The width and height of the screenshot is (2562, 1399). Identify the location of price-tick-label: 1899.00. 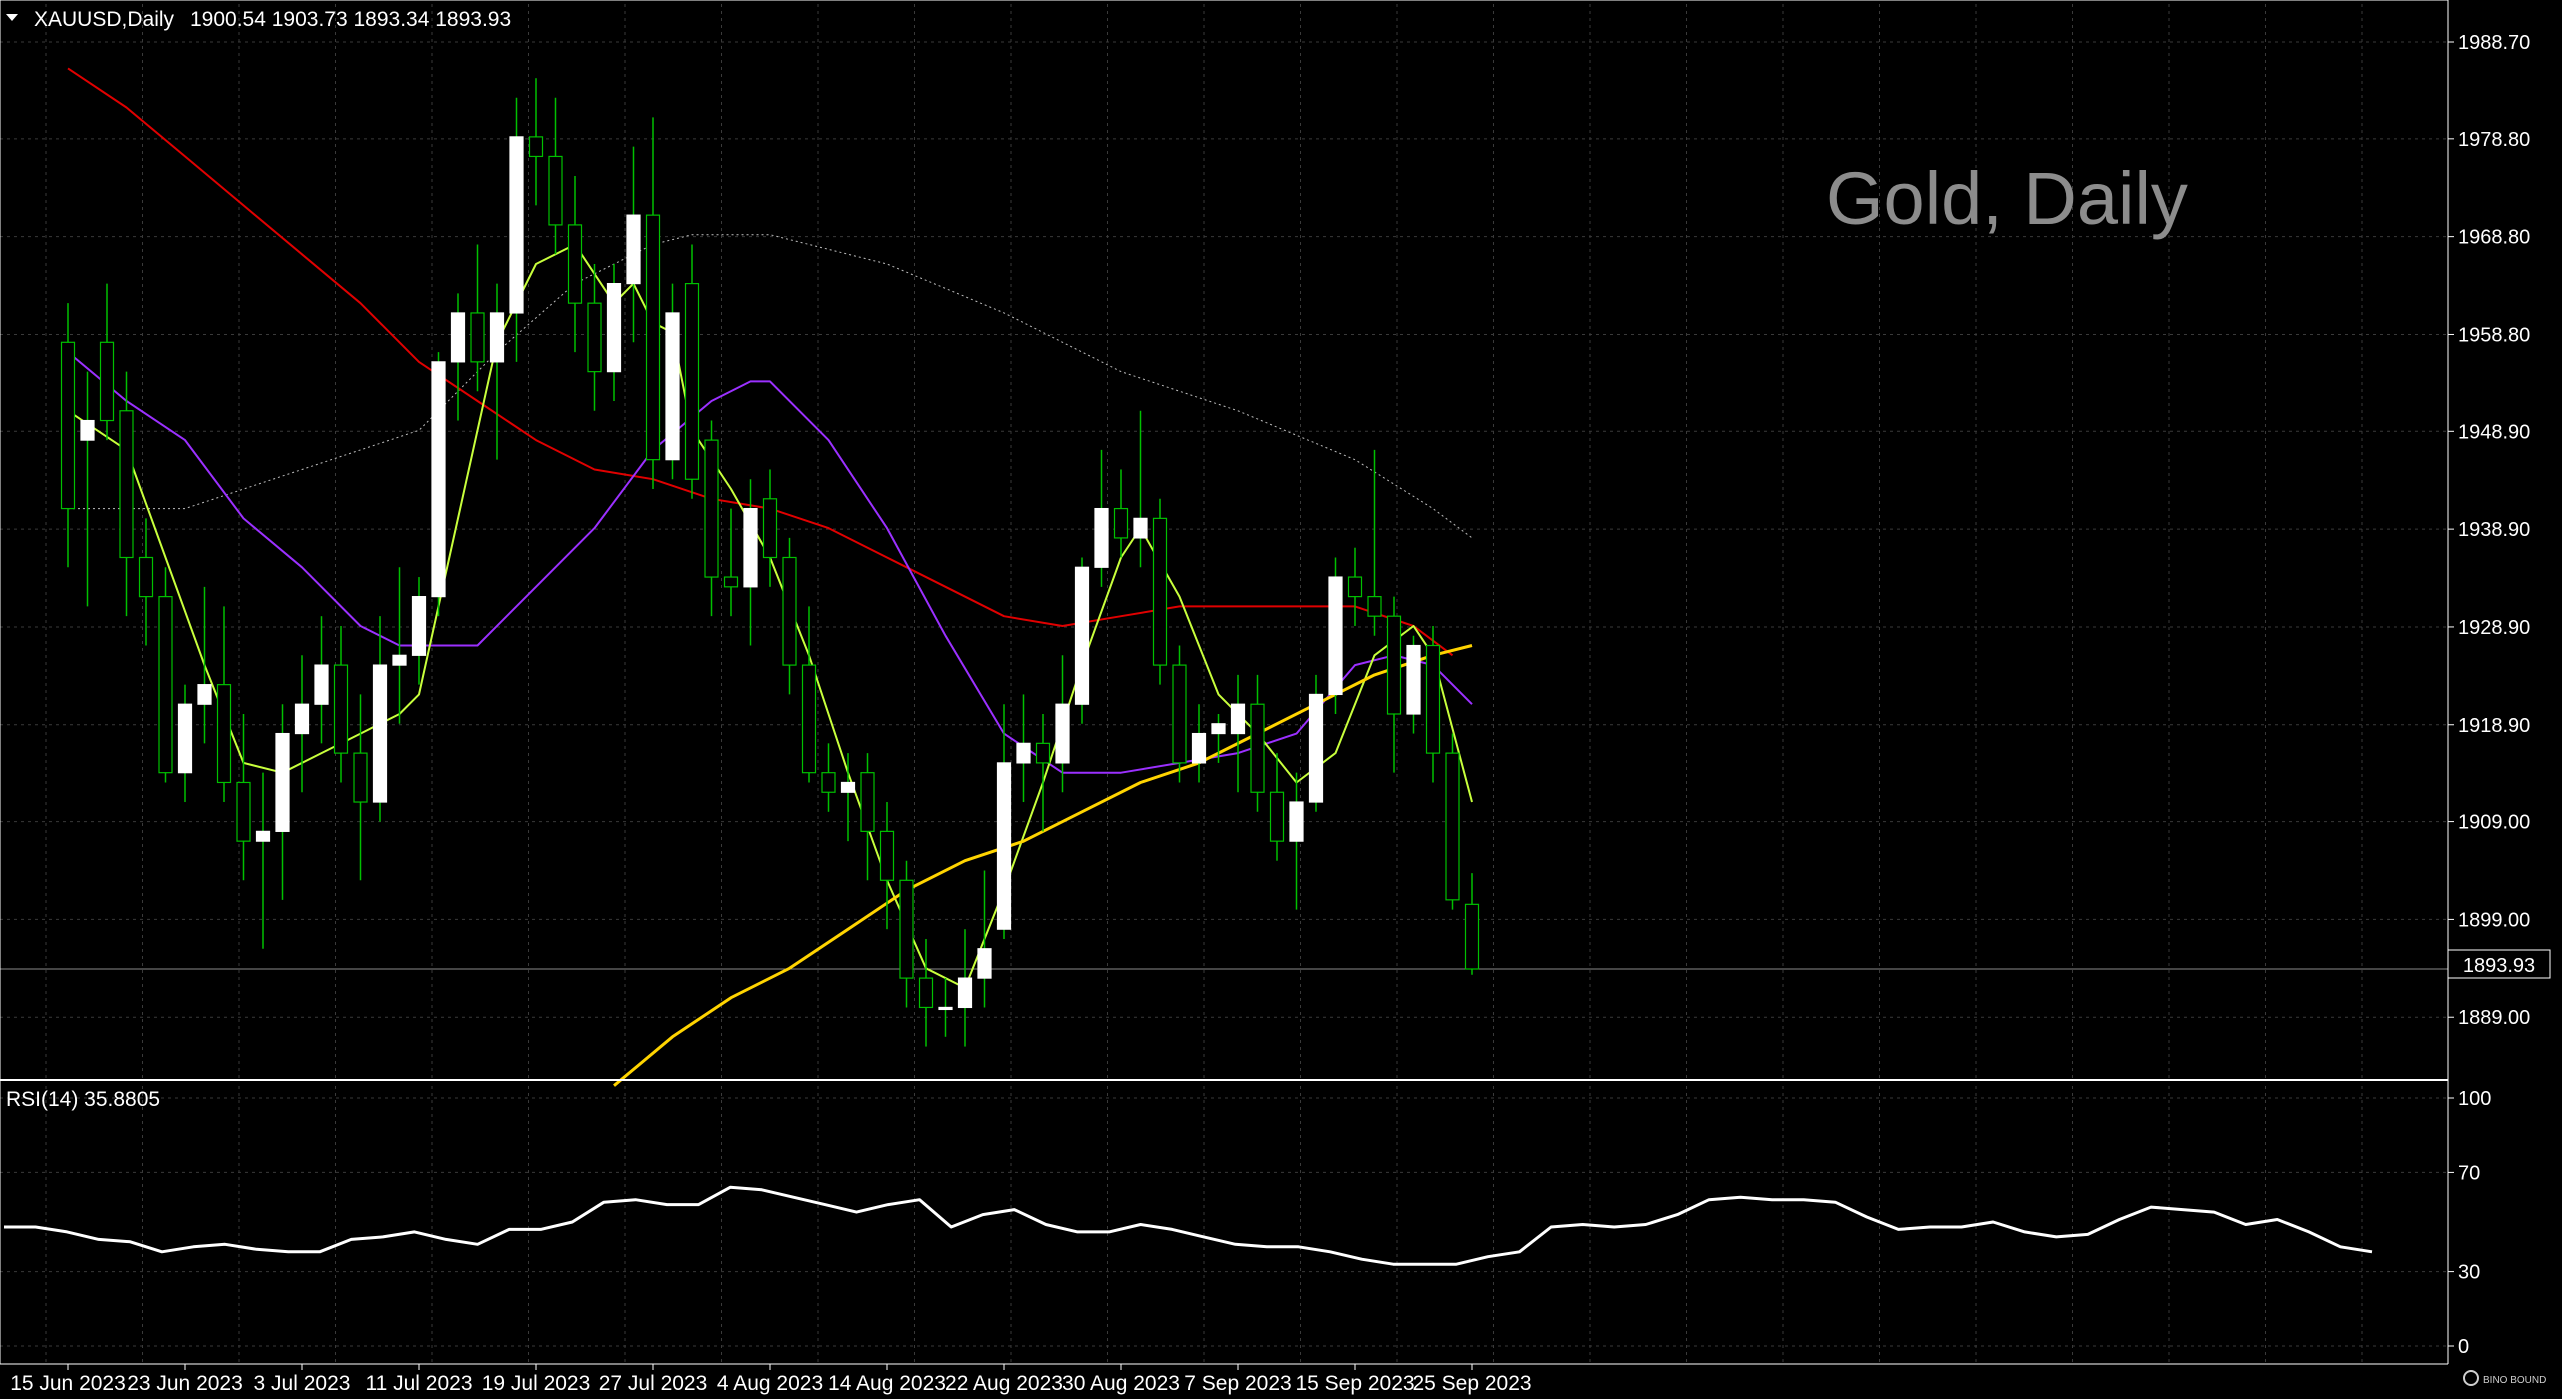
(2494, 920).